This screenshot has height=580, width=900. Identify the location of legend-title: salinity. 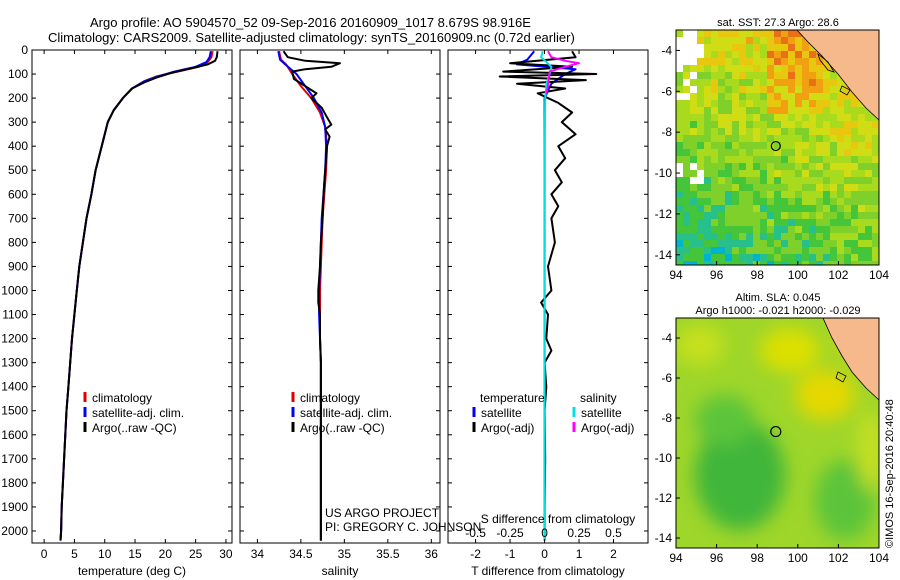
(598, 398).